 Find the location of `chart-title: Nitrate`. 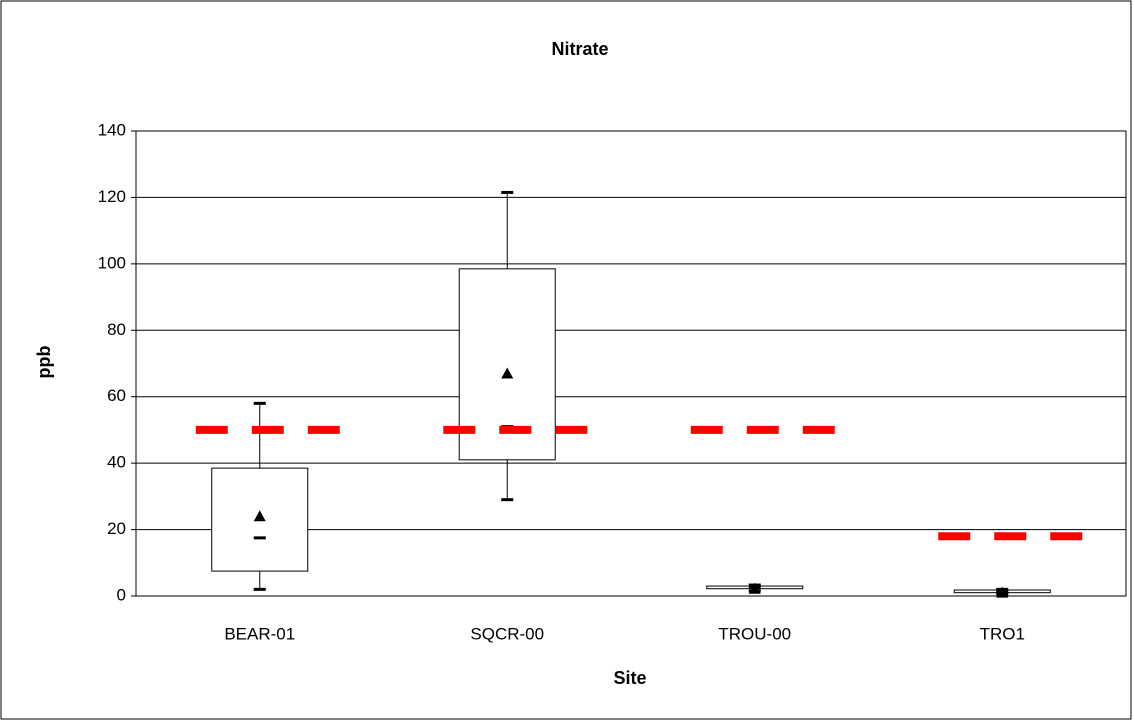

chart-title: Nitrate is located at coordinates (579, 49).